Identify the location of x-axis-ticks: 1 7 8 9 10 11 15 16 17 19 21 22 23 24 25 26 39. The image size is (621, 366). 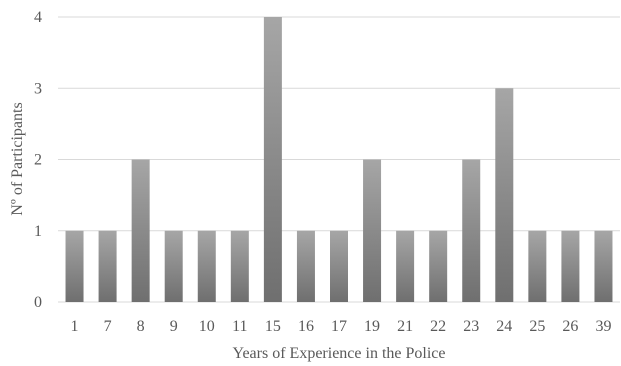
(341, 326).